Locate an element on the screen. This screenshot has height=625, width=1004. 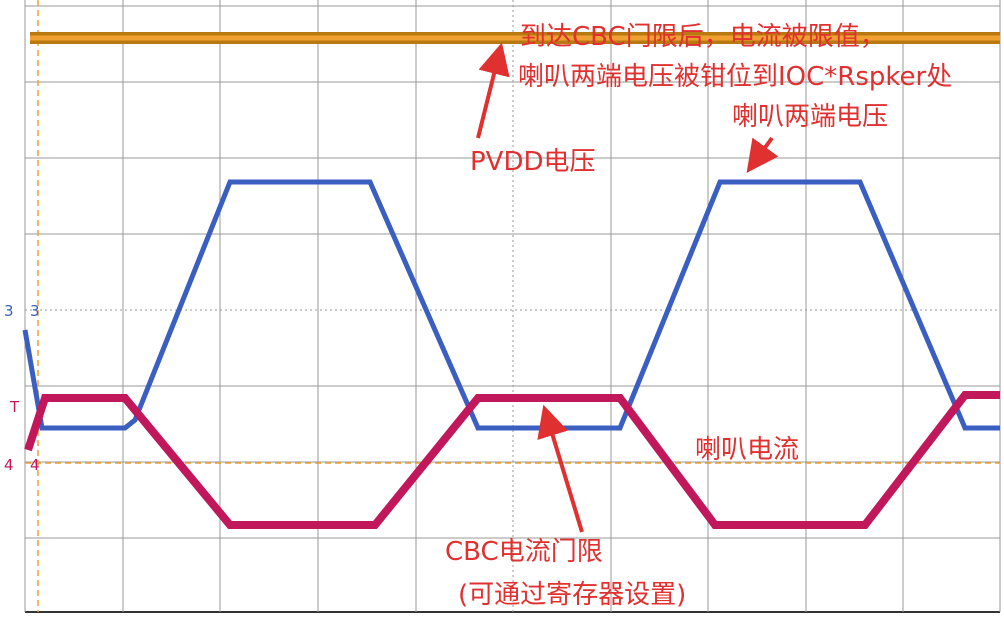
ch4-label: 4 is located at coordinates (35, 465).